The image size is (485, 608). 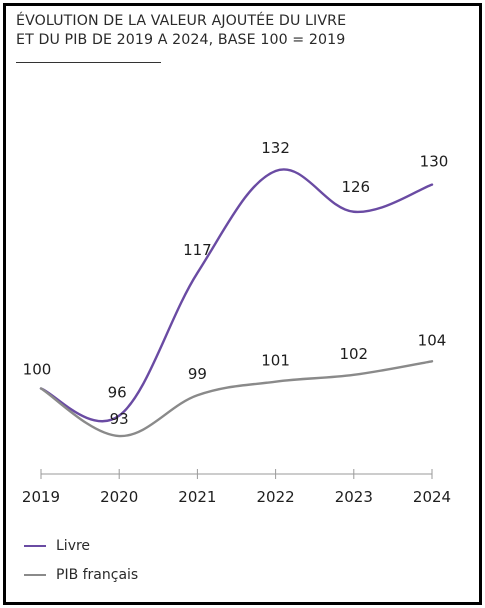 What do you see at coordinates (236, 399) in the screenshot?
I see `series-line-pib` at bounding box center [236, 399].